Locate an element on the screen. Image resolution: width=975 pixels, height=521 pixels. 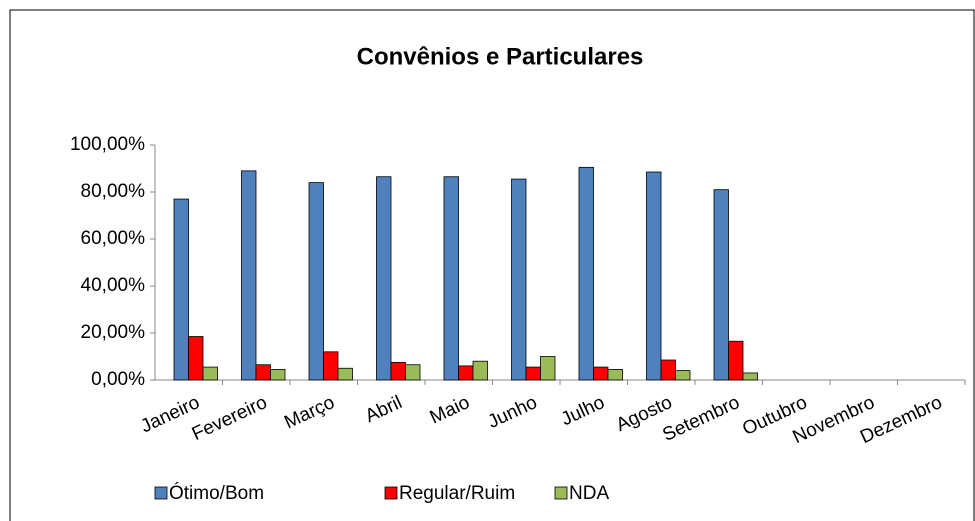
legend-label: Regular/Ruim is located at coordinates (457, 493).